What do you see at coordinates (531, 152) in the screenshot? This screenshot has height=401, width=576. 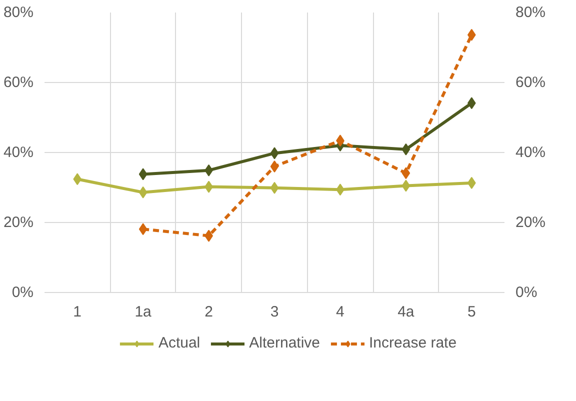 I see `y2-tick-label: 40%` at bounding box center [531, 152].